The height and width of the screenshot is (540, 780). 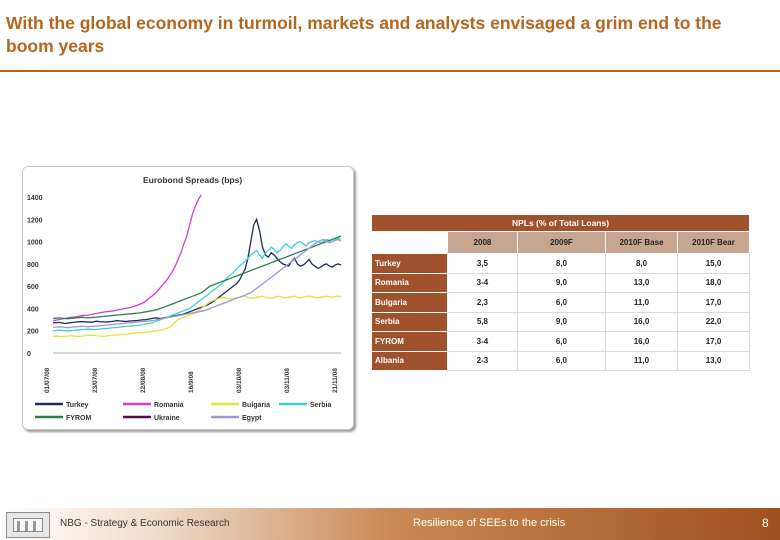 I want to click on y-tick-label: 600, so click(x=33, y=287).